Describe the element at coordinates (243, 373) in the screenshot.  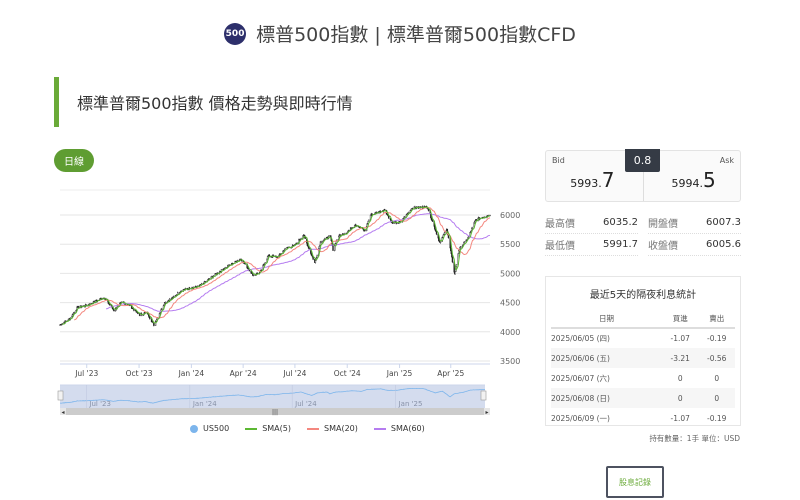
I see `x-tick-label: Apr '24` at that location.